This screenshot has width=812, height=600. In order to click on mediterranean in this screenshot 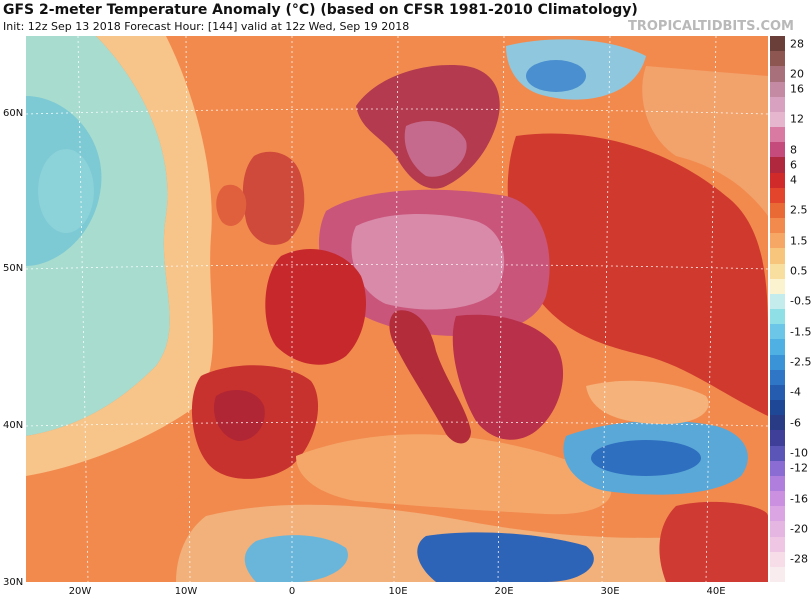, I will do `click(454, 474)`.